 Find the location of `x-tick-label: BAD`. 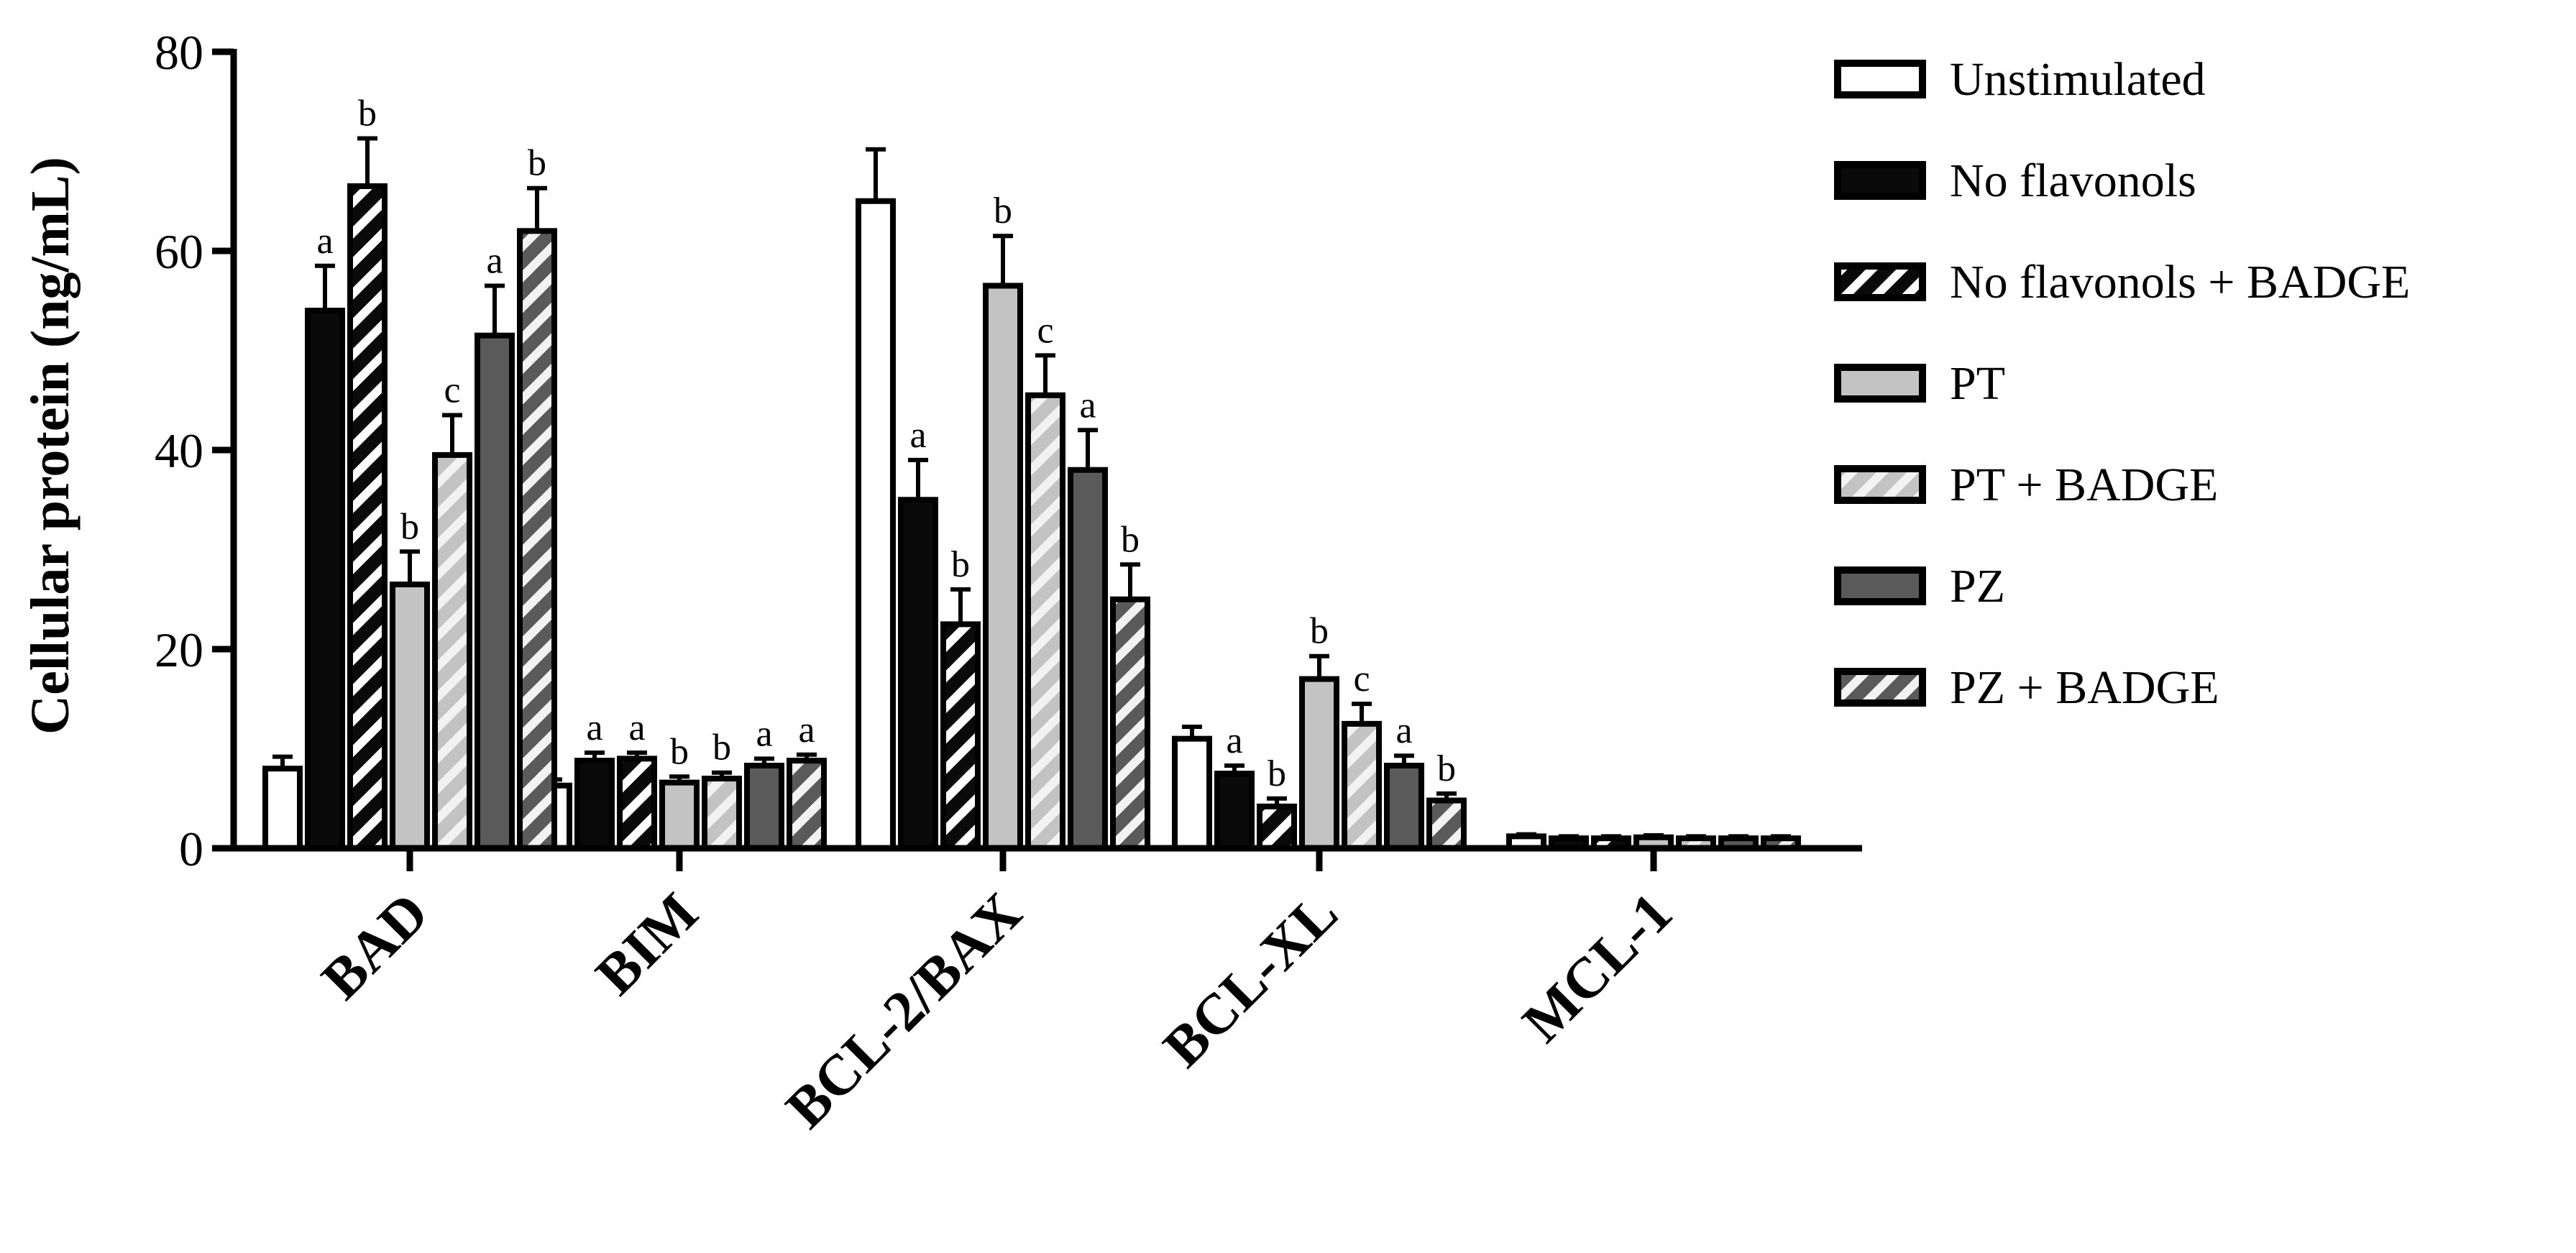

x-tick-label: BAD is located at coordinates (375, 946).